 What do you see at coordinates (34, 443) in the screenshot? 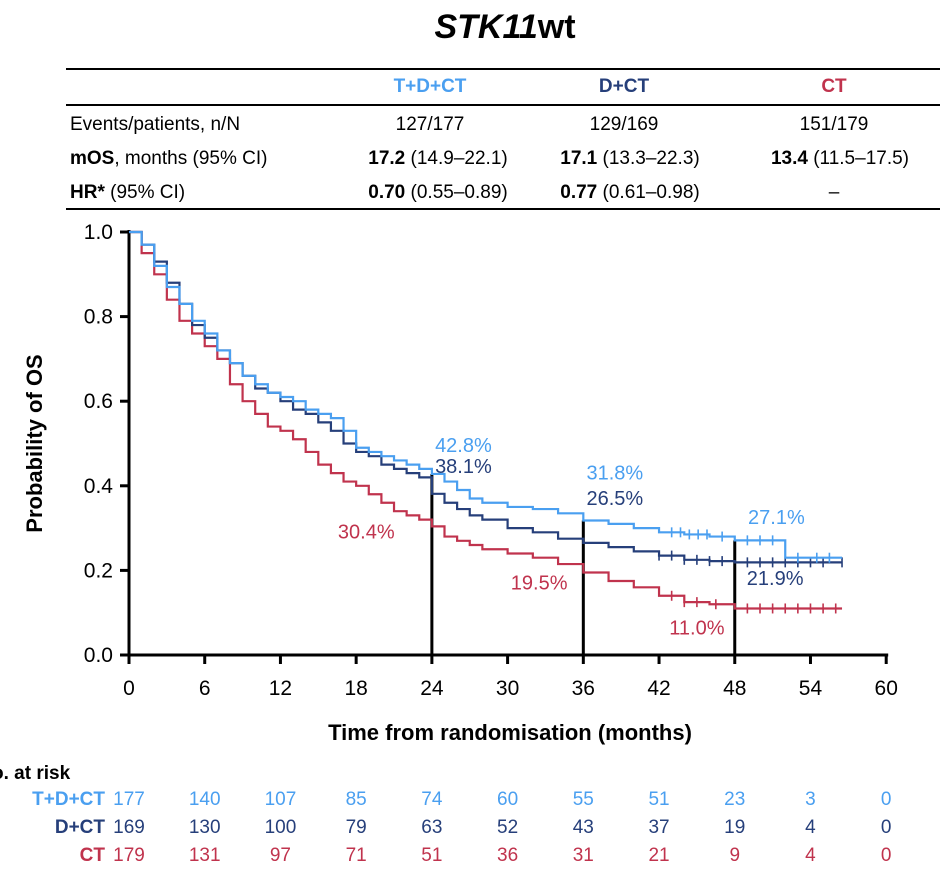
I see `y-axis-label: Probability of OS` at bounding box center [34, 443].